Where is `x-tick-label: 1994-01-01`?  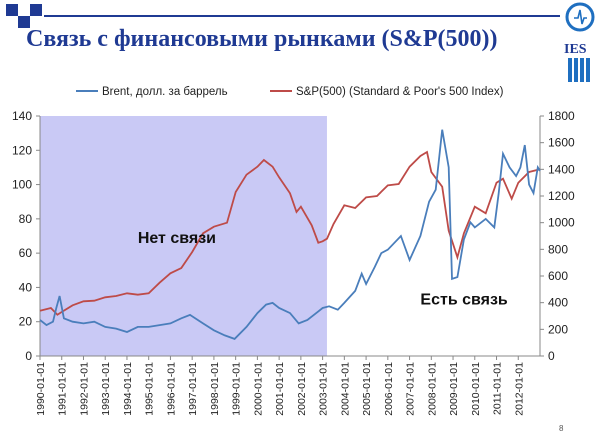
x-tick-label: 1994-01-01 is located at coordinates (128, 389).